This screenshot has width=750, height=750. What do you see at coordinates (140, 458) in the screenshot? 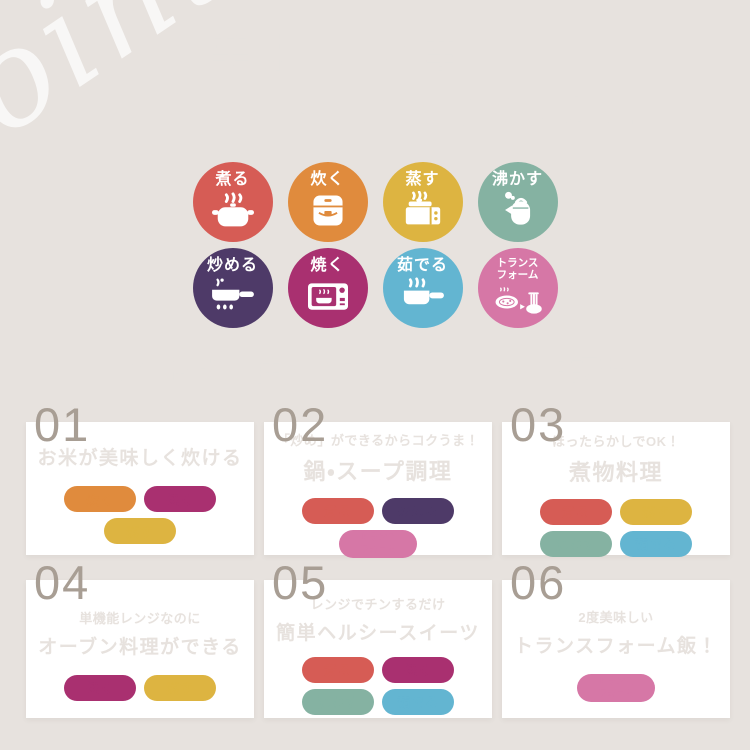
I see `card-heading: お米が美味しく炊ける` at bounding box center [140, 458].